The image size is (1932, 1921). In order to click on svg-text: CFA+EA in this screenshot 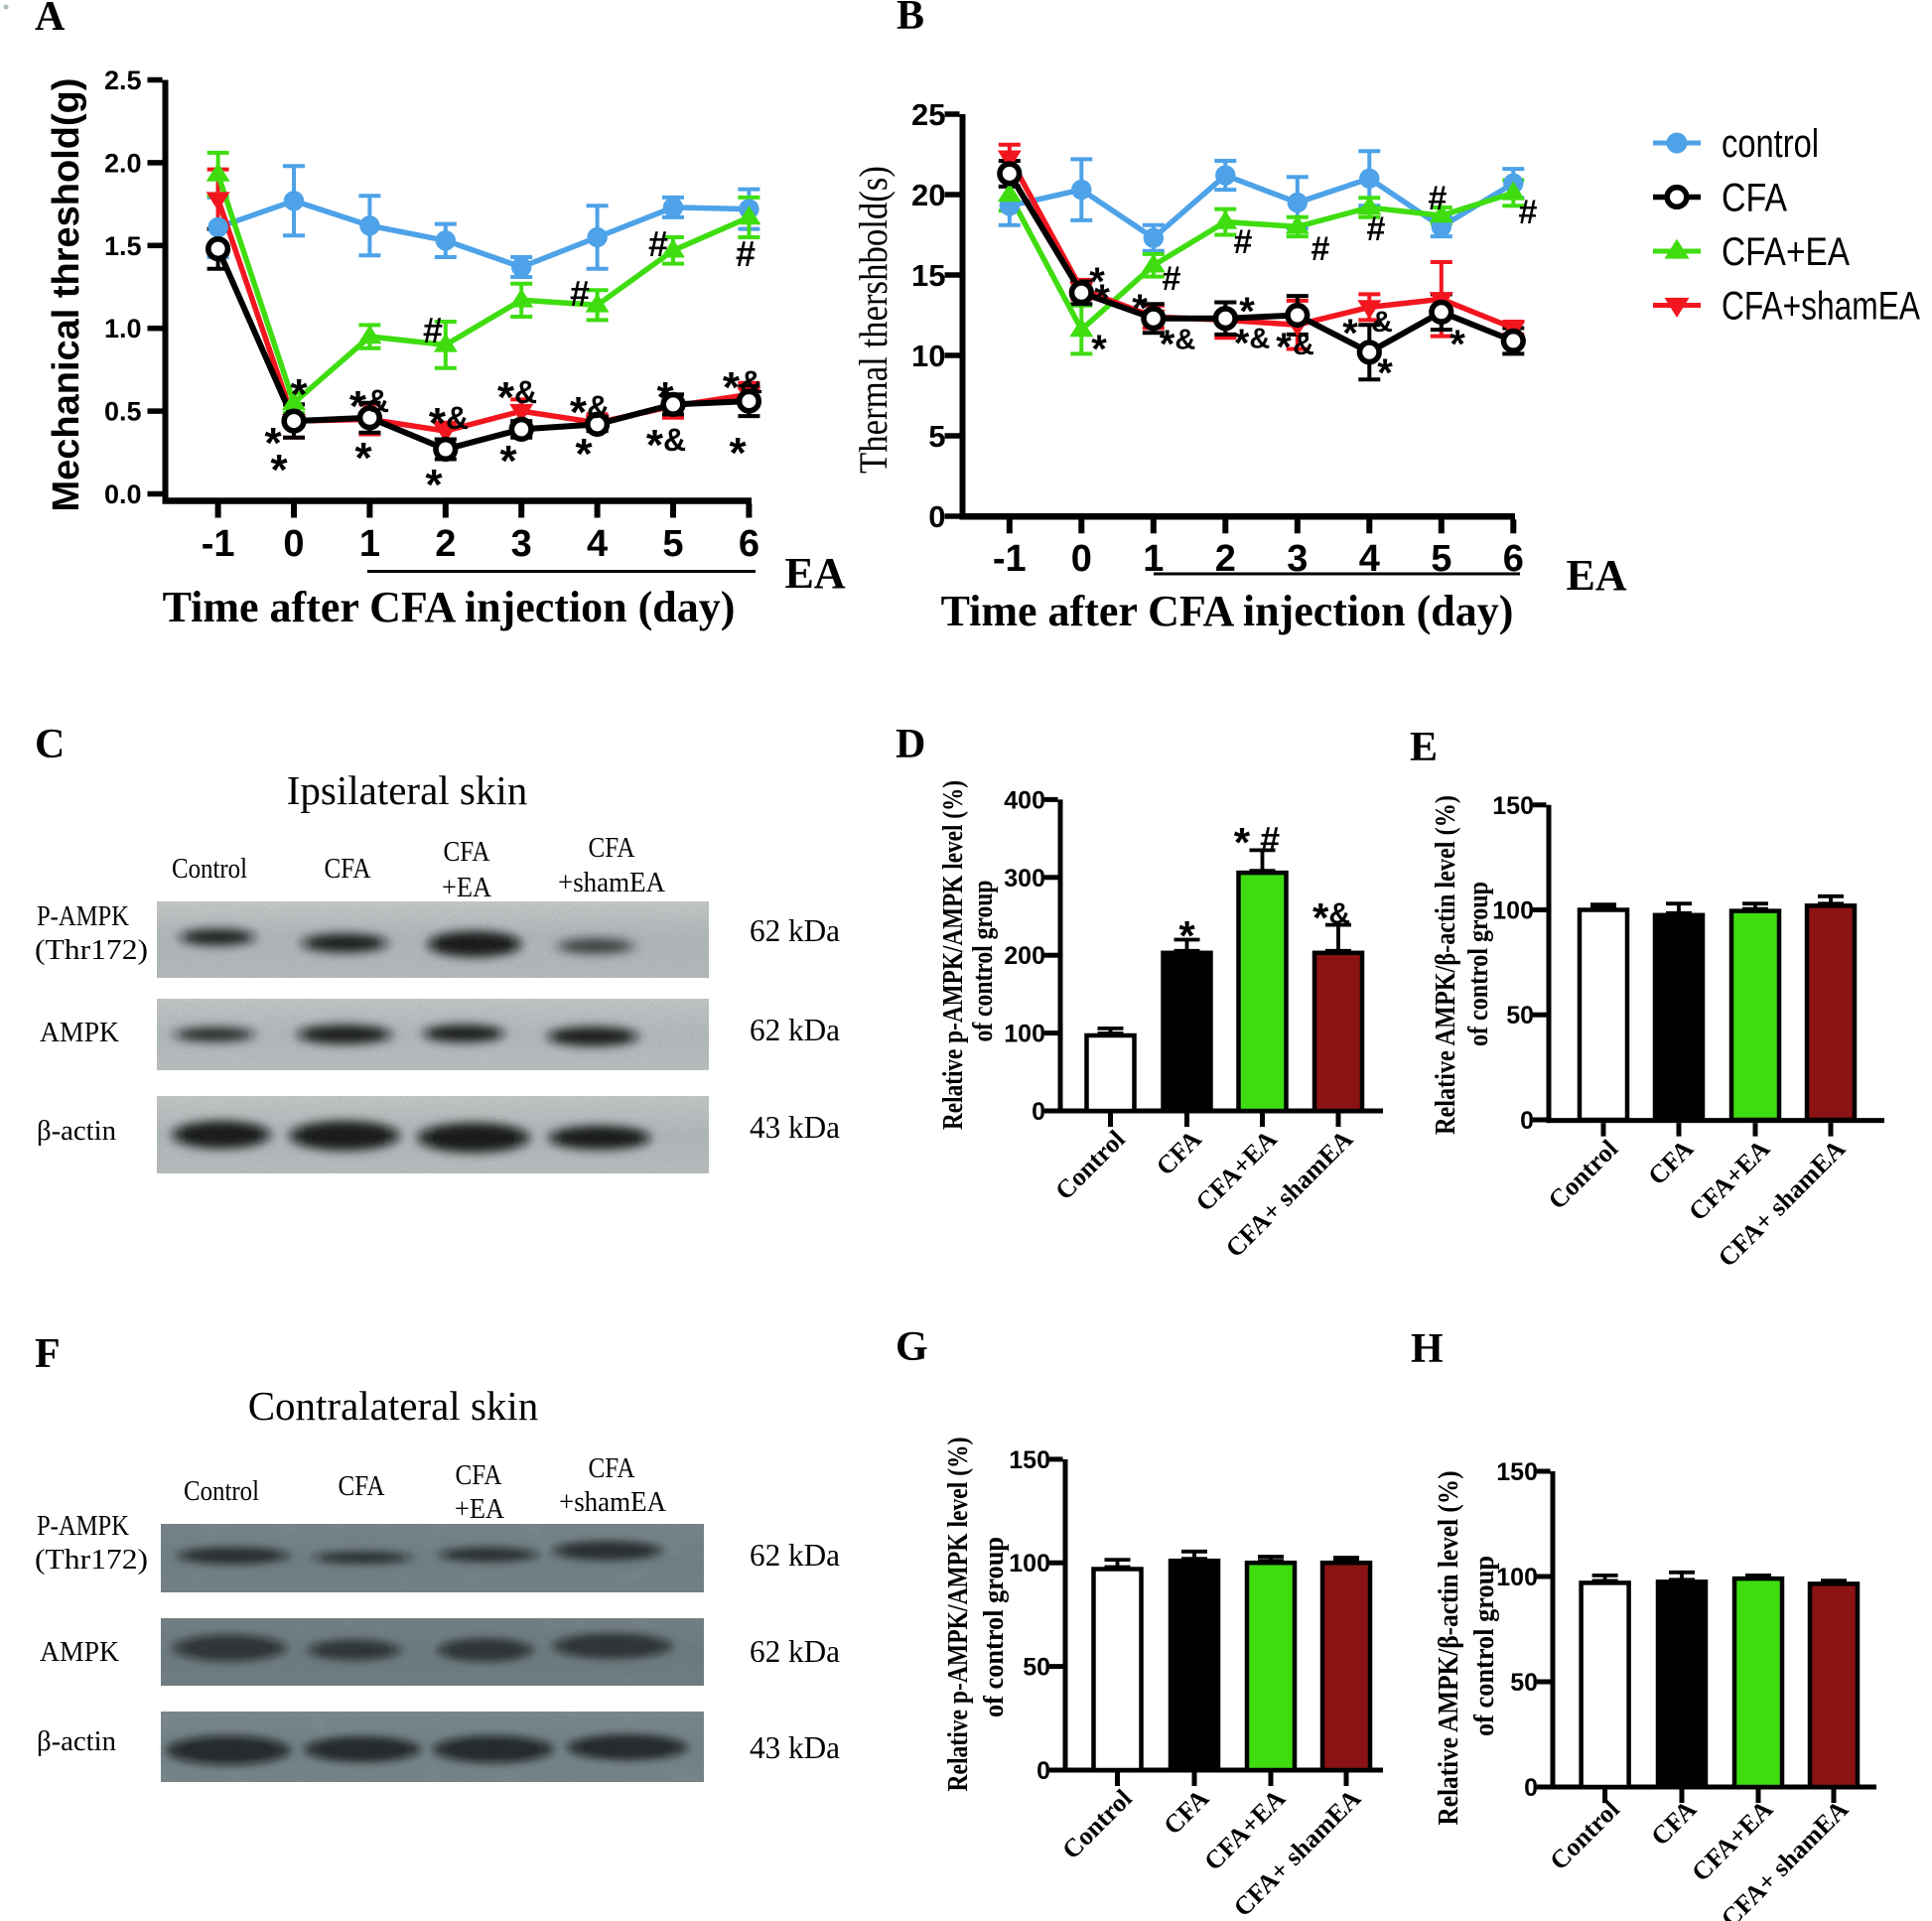, I will do `click(1786, 252)`.